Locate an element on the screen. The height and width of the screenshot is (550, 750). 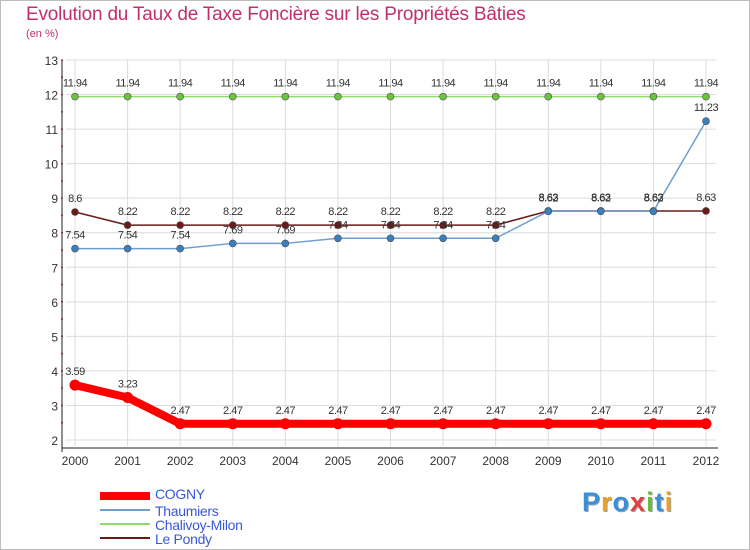
x-tick-label: 2001 is located at coordinates (127, 461).